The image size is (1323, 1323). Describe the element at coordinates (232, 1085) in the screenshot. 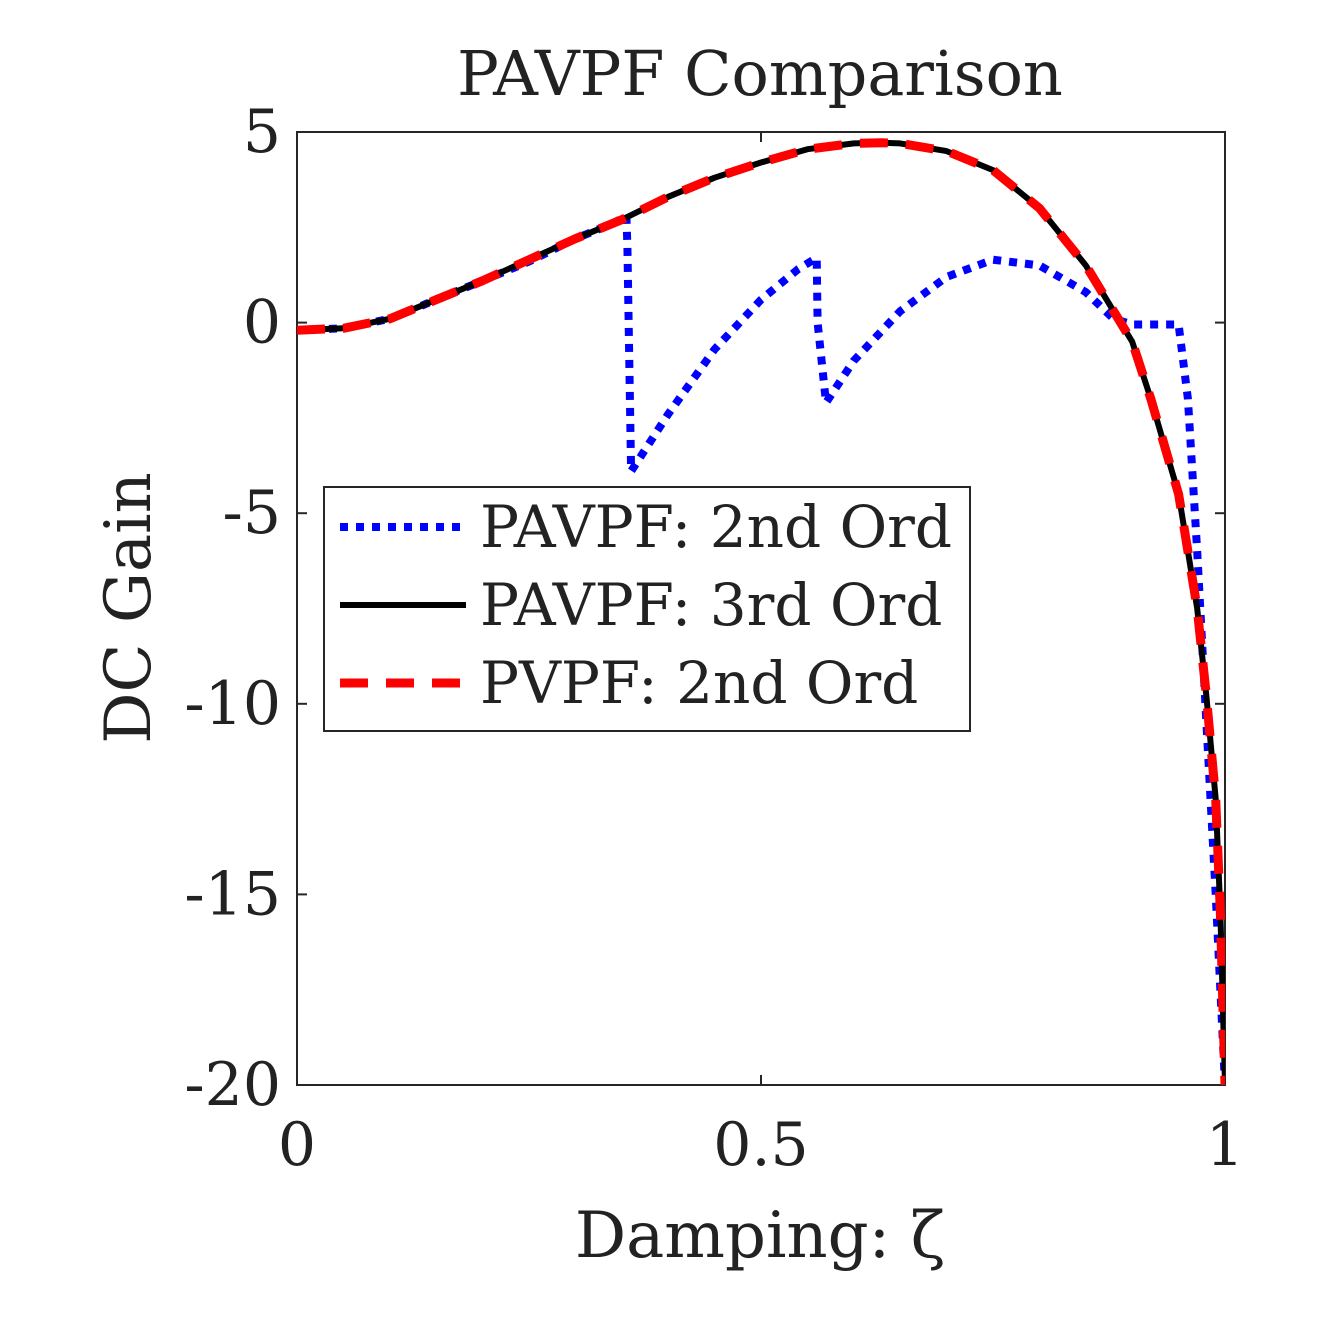

I see `y-tick-label: -20` at that location.